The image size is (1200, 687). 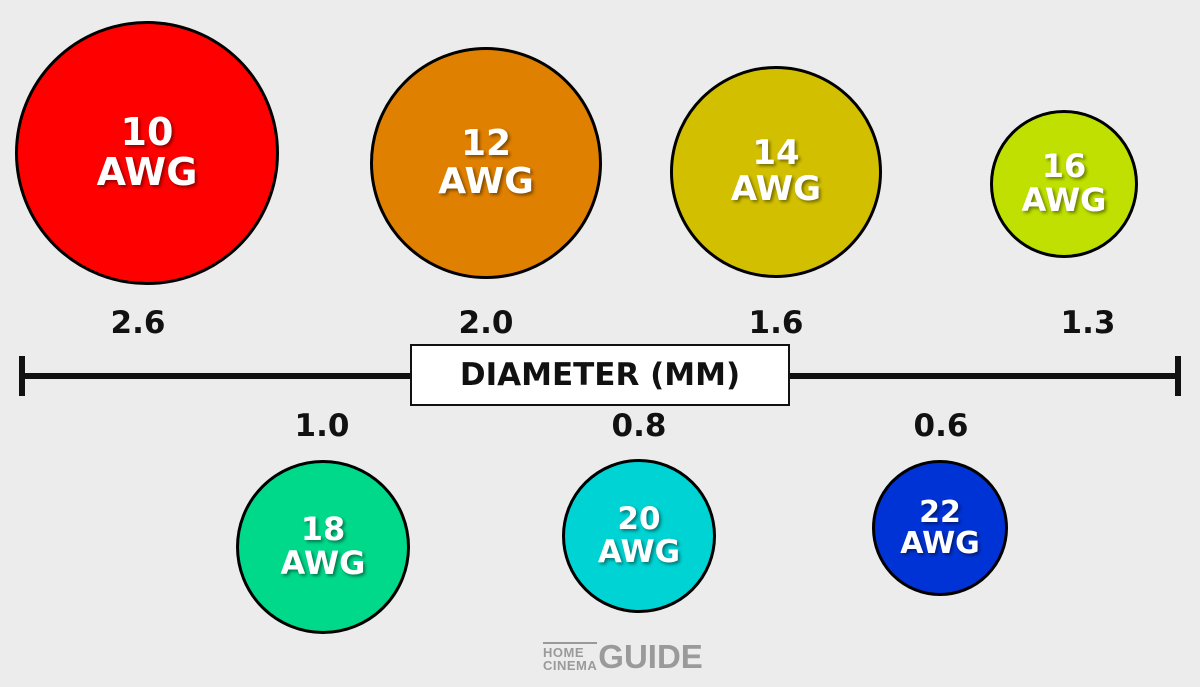 I want to click on diameter-value-16-awg: 1.3, so click(x=1088, y=323).